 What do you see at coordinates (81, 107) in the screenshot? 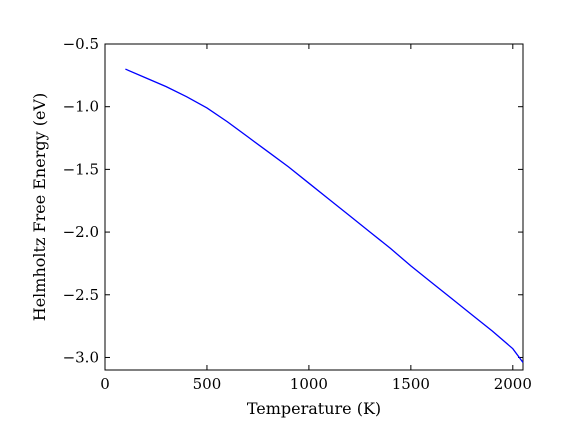
I see `y-tick-label: −1.0` at bounding box center [81, 107].